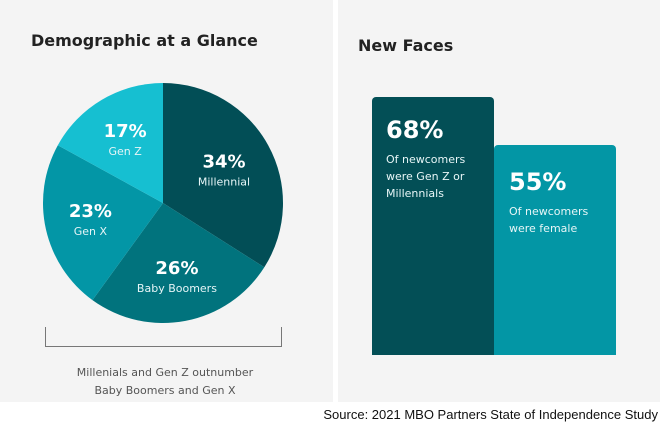  What do you see at coordinates (562, 220) in the screenshot?
I see `bar-description: Of newcomers were female` at bounding box center [562, 220].